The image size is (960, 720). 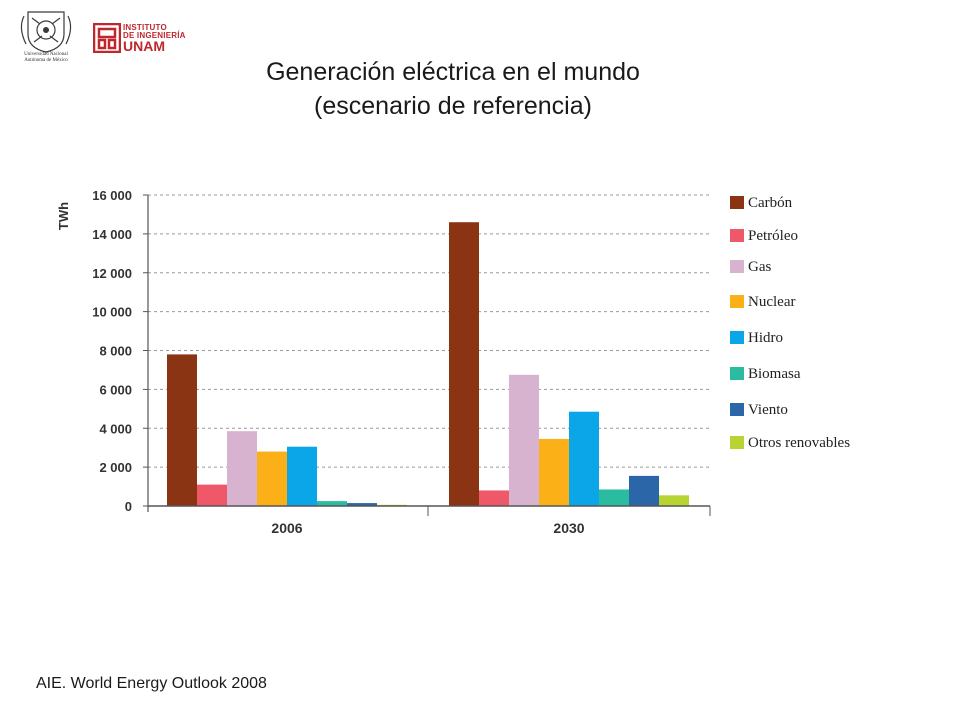 What do you see at coordinates (154, 35) in the screenshot?
I see `instituto-line2: DE INGENIERÍA` at bounding box center [154, 35].